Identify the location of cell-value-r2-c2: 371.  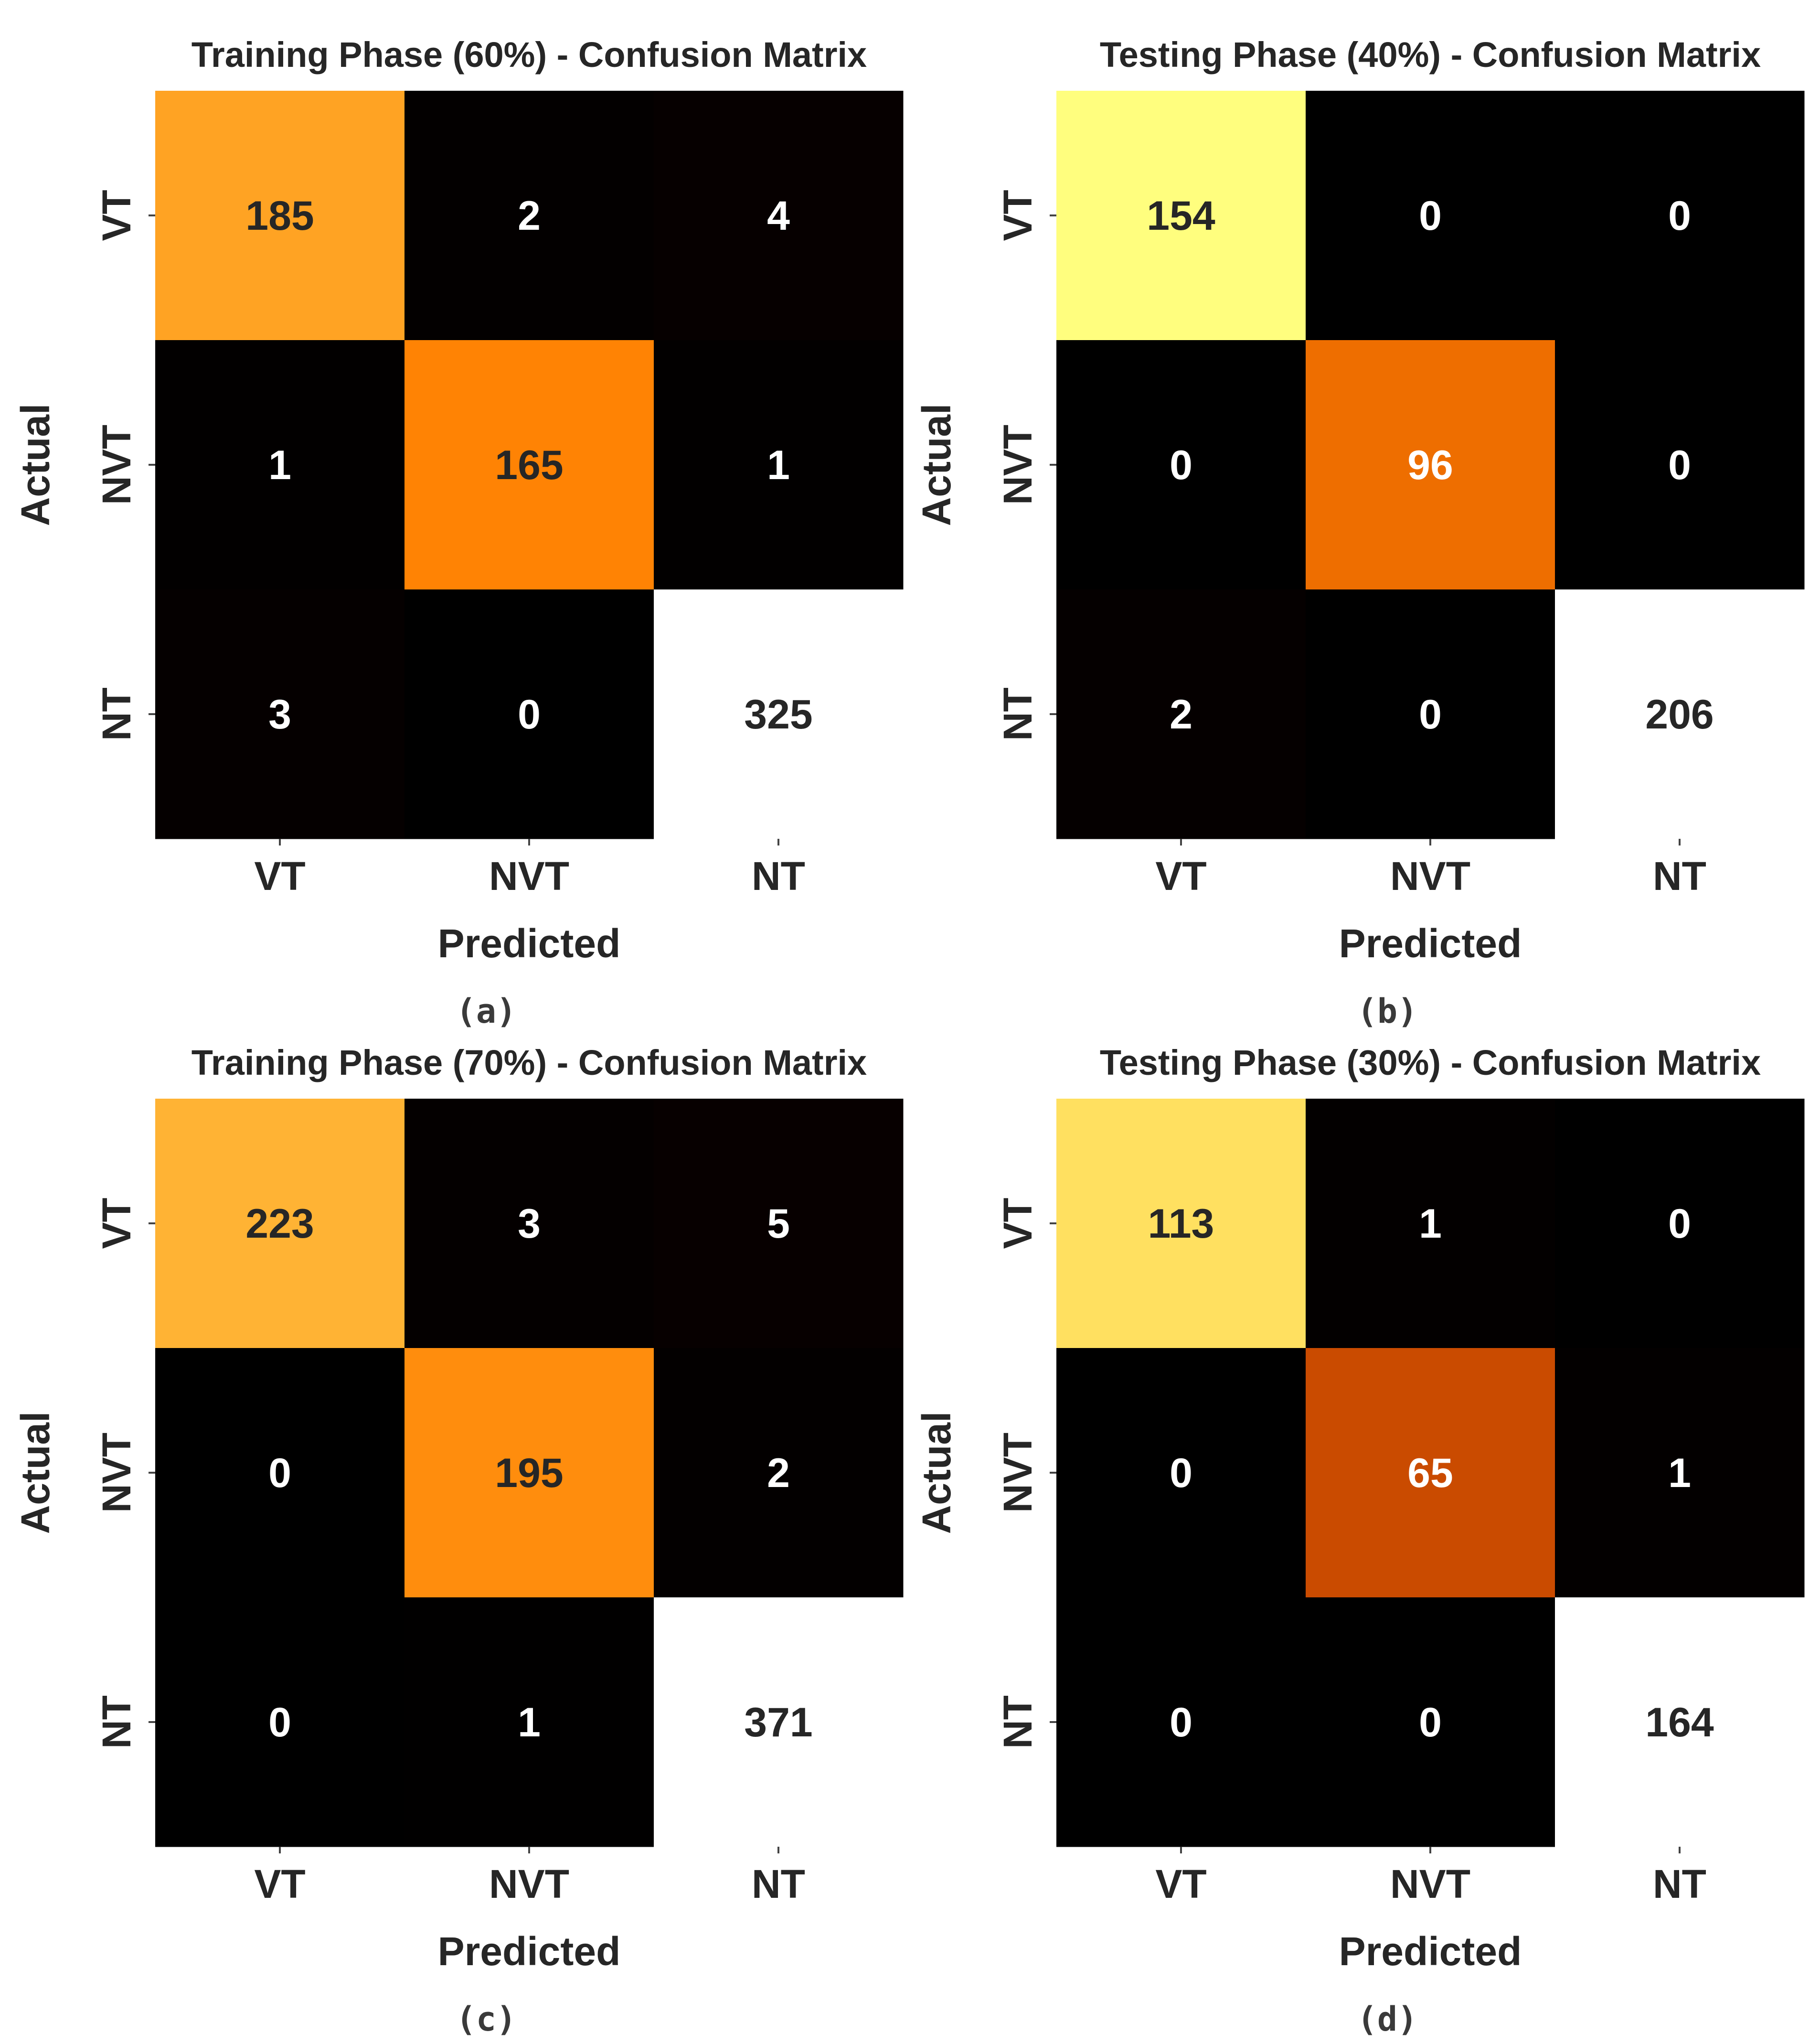
(779, 1722).